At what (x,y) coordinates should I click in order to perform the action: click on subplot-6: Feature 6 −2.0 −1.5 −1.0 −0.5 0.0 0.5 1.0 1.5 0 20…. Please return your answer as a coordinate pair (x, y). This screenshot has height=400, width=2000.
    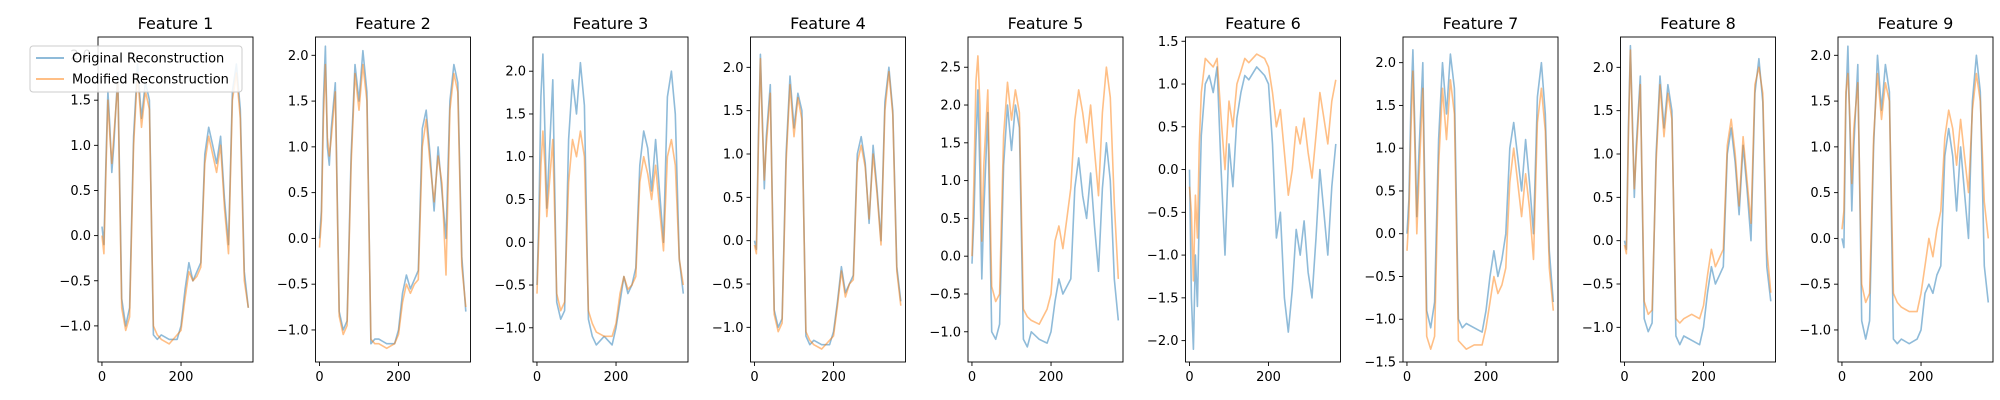
    Looking at the image, I should click on (1244, 199).